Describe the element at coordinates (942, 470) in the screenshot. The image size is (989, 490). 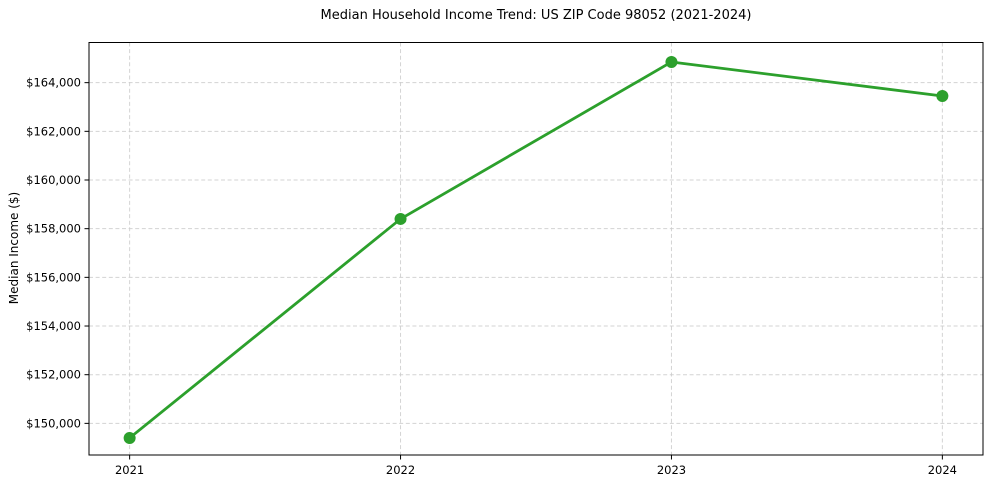
I see `x-tick-label: 2024` at that location.